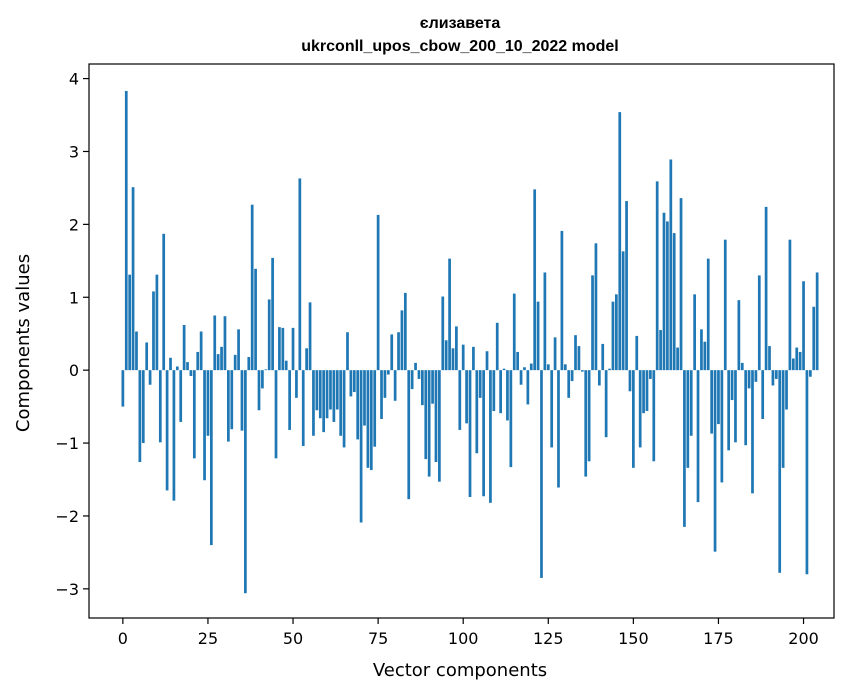  I want to click on y-tick-label-6: 3, so click(74, 151).